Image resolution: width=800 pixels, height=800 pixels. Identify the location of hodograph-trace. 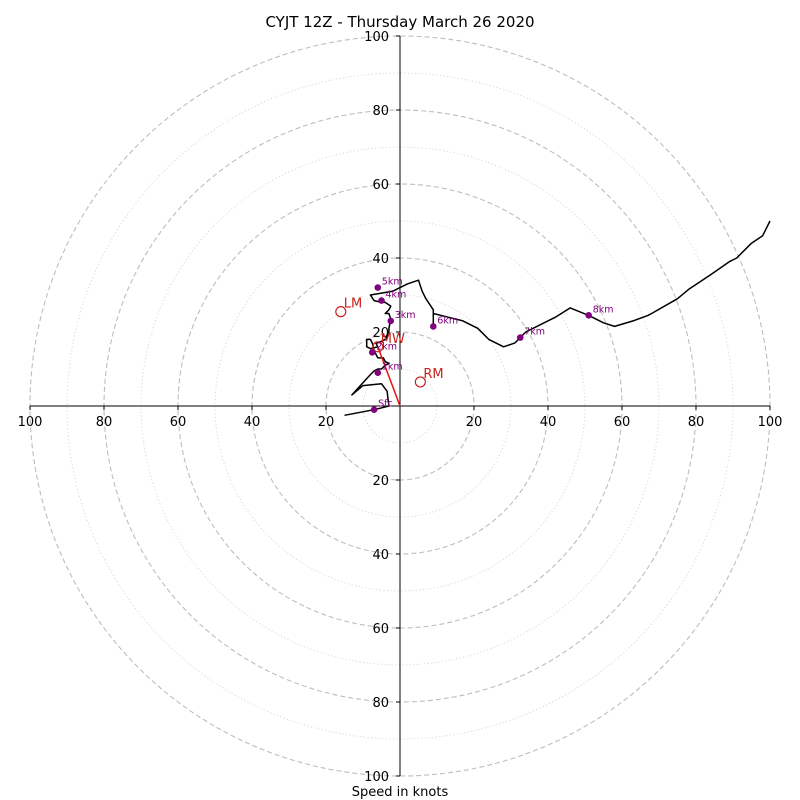
(557, 318).